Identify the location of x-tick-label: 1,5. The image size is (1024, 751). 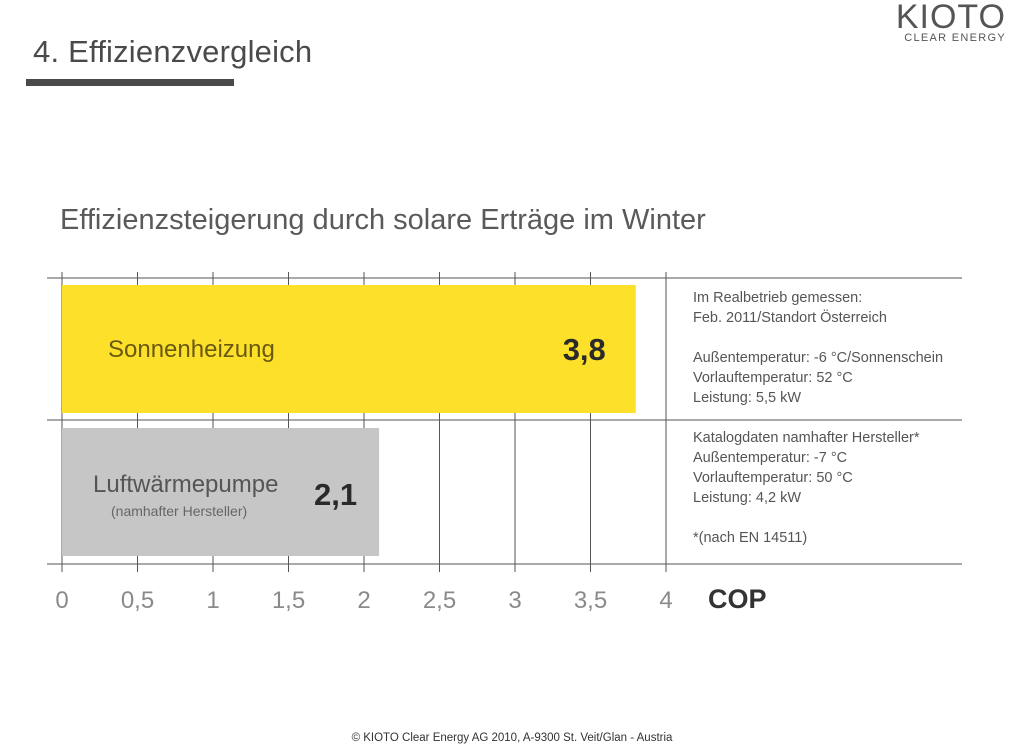
(288, 600).